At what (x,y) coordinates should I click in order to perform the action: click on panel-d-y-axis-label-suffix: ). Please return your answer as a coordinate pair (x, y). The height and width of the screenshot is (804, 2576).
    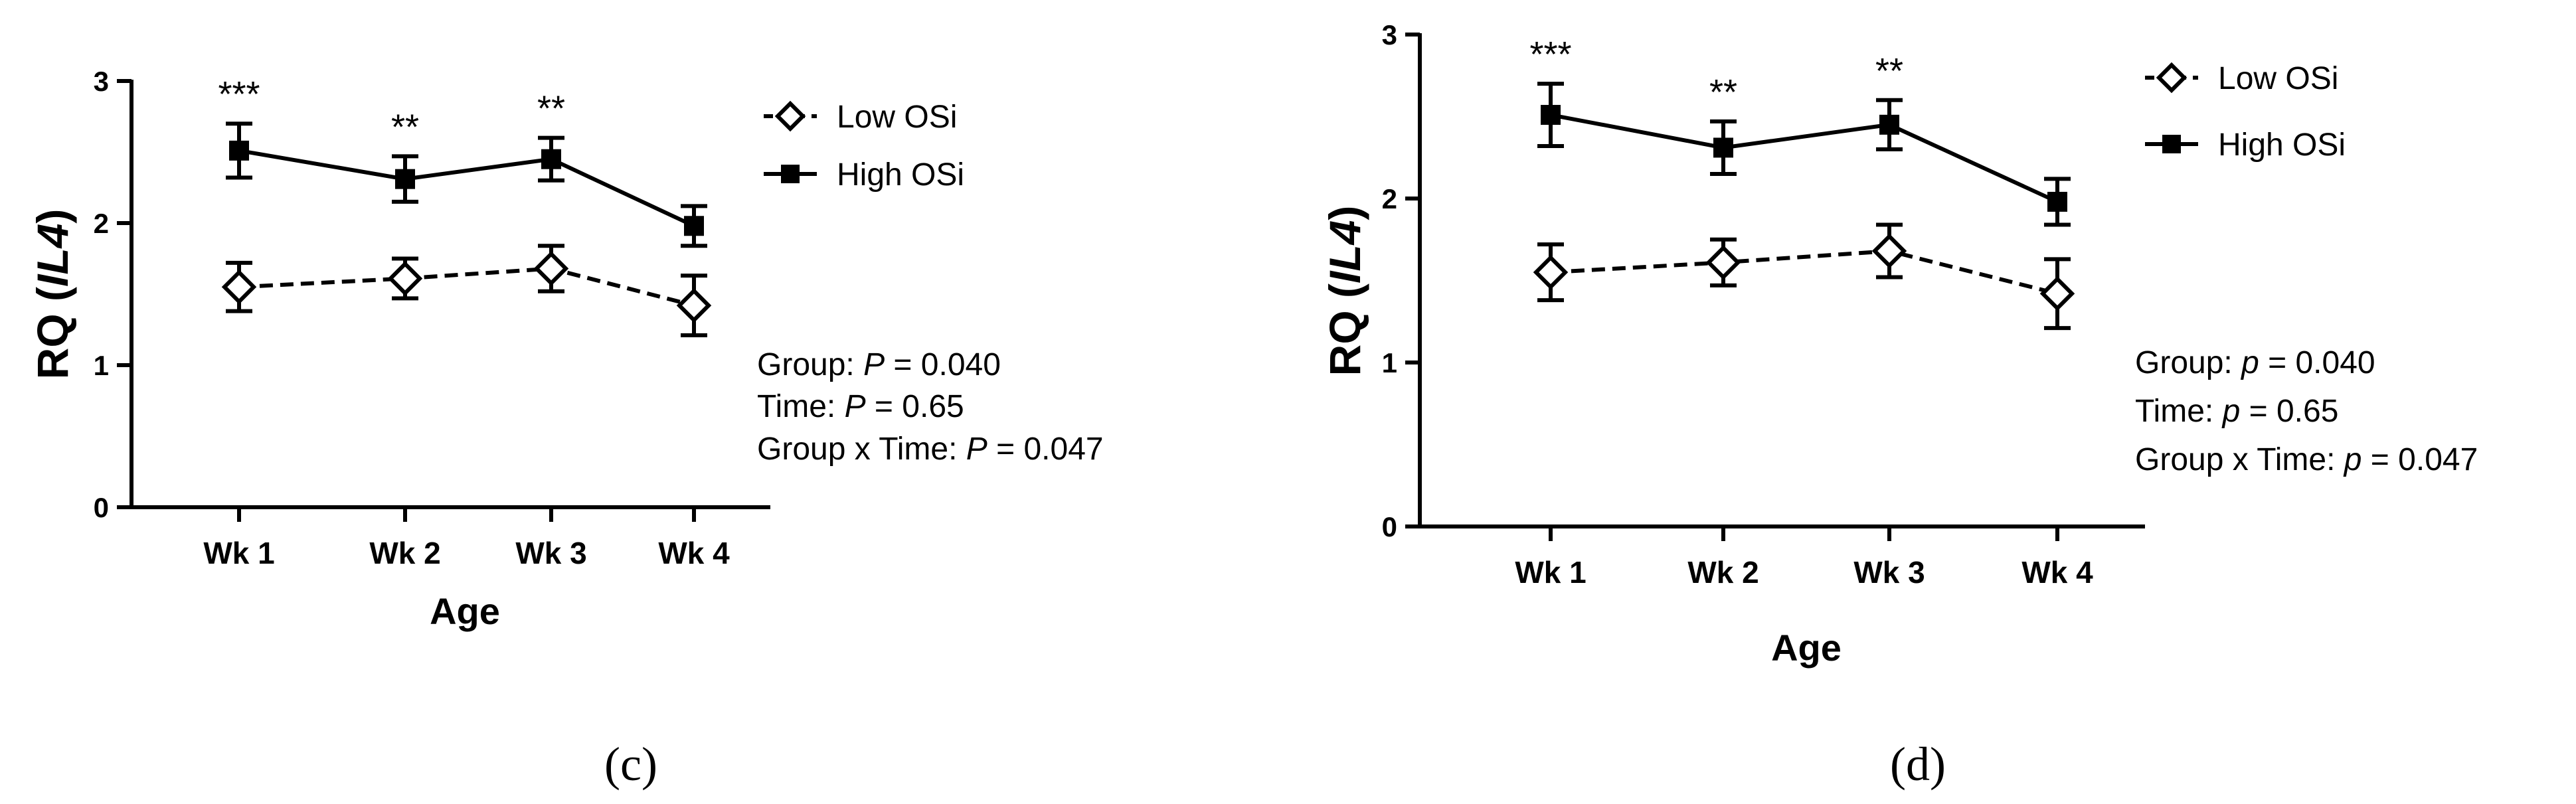
    Looking at the image, I should click on (1344, 213).